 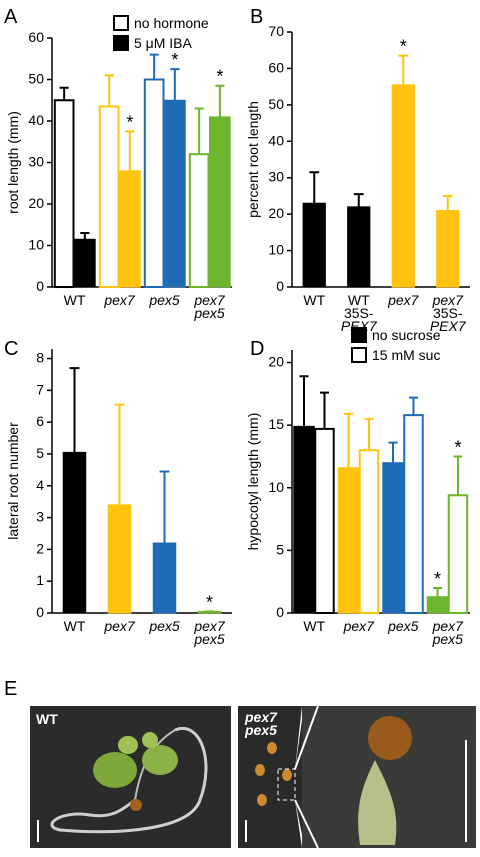 What do you see at coordinates (276, 31) in the screenshot?
I see `y-tick-label: 70` at bounding box center [276, 31].